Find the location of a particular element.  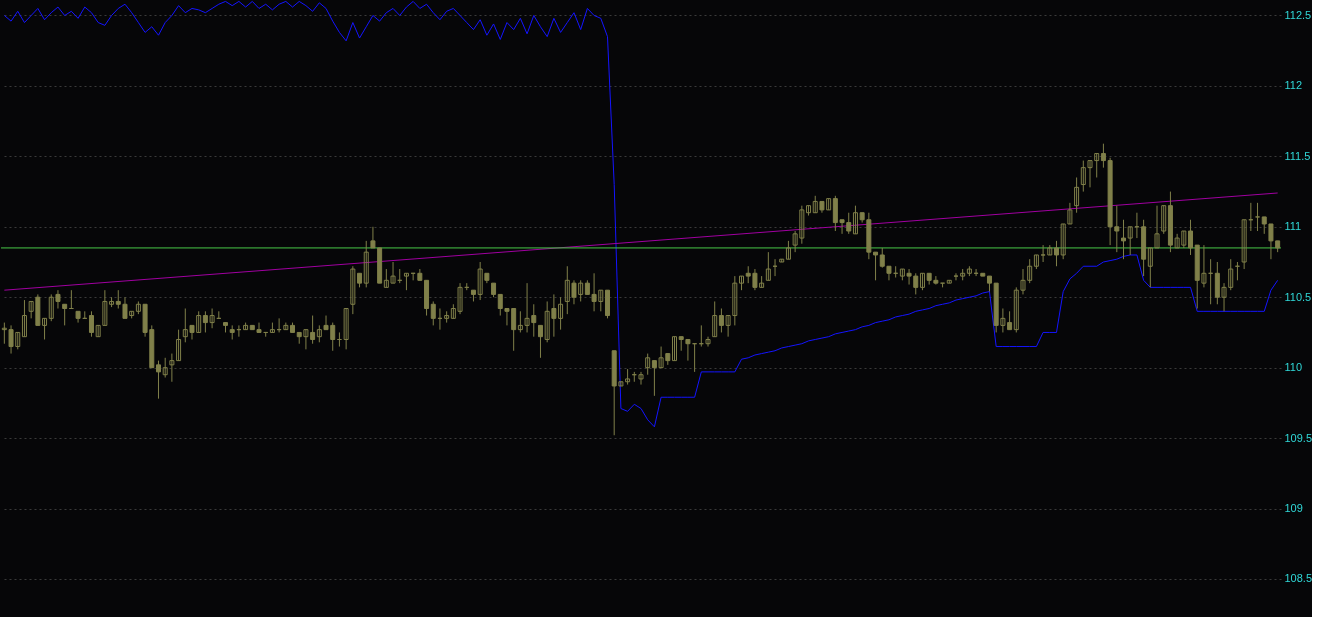

y-tick-label: 111 is located at coordinates (1293, 226).